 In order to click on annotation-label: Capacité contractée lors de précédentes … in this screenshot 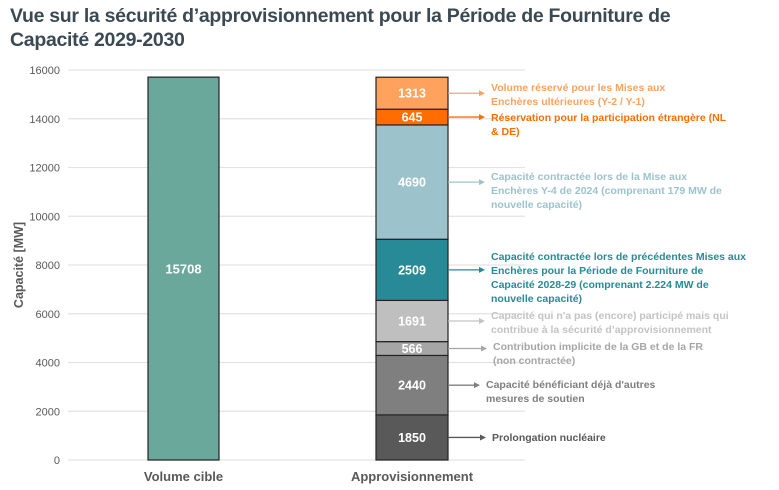, I will do `click(618, 278)`.